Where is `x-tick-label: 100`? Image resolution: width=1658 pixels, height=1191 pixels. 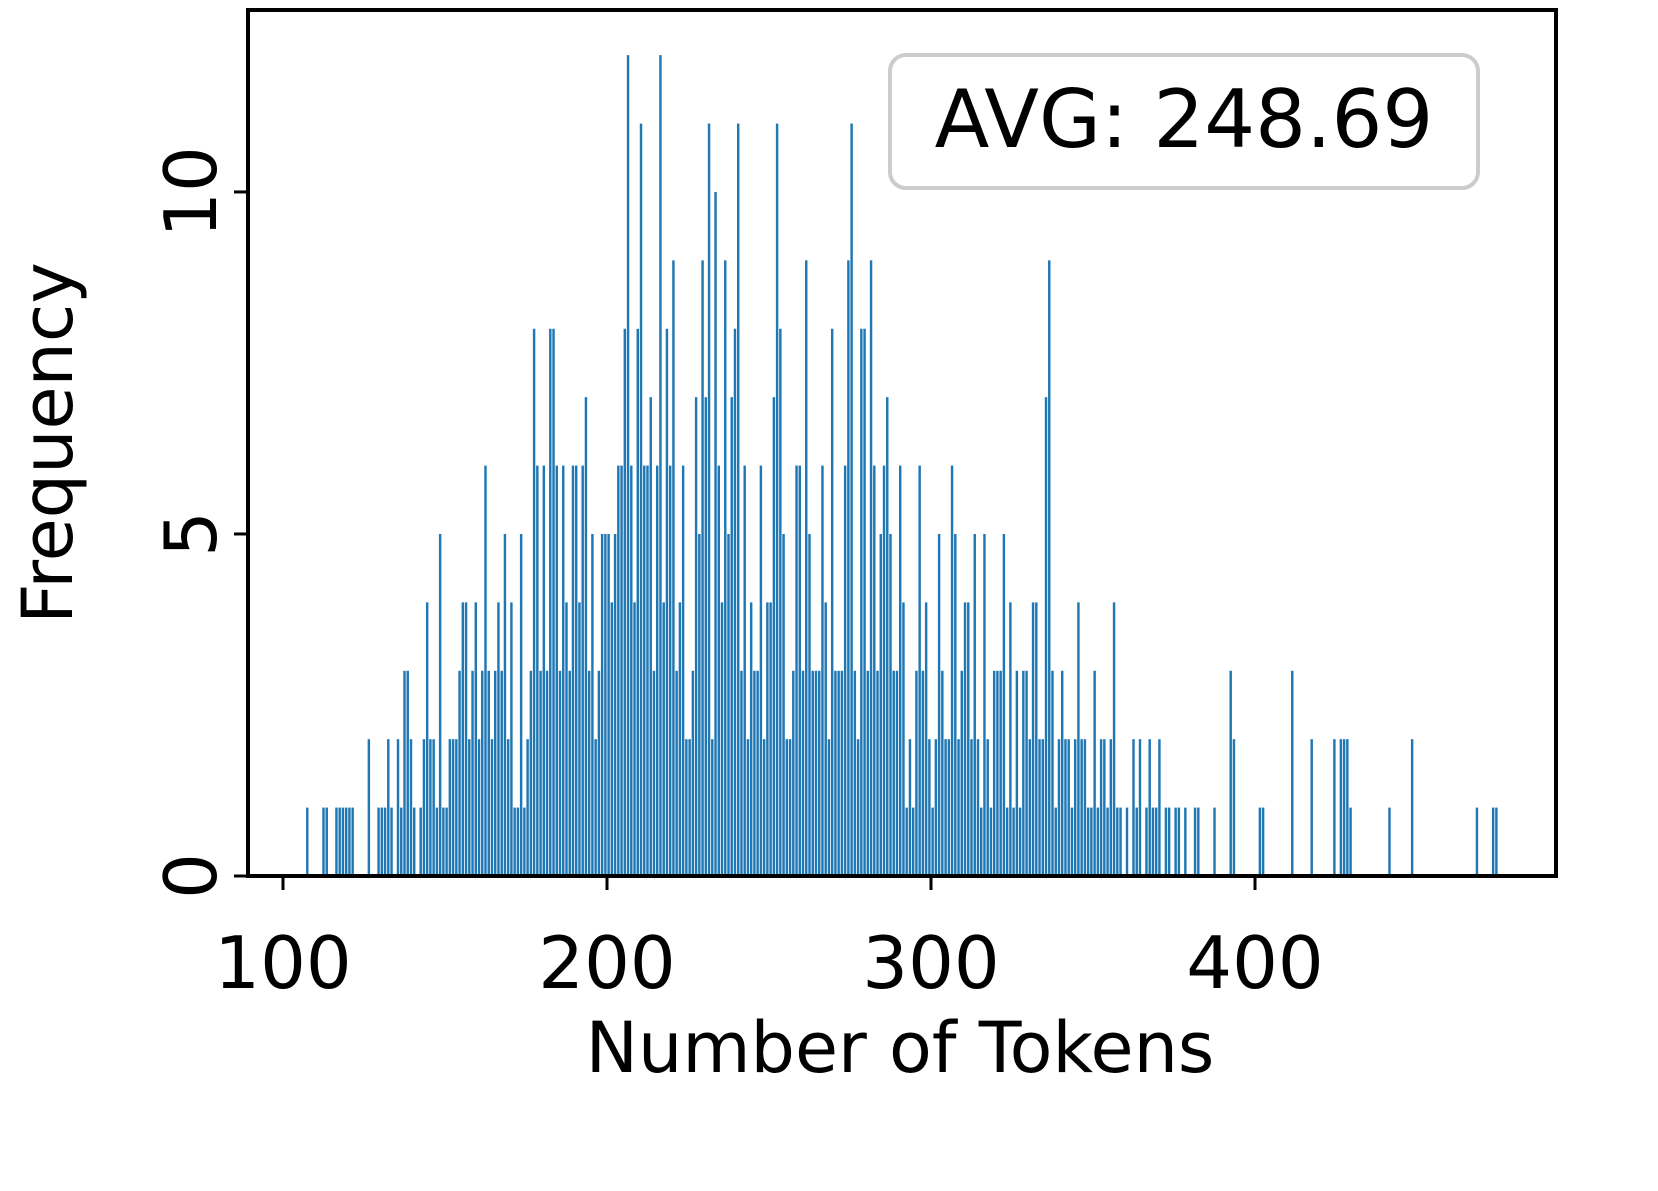 x-tick-label: 100 is located at coordinates (282, 963).